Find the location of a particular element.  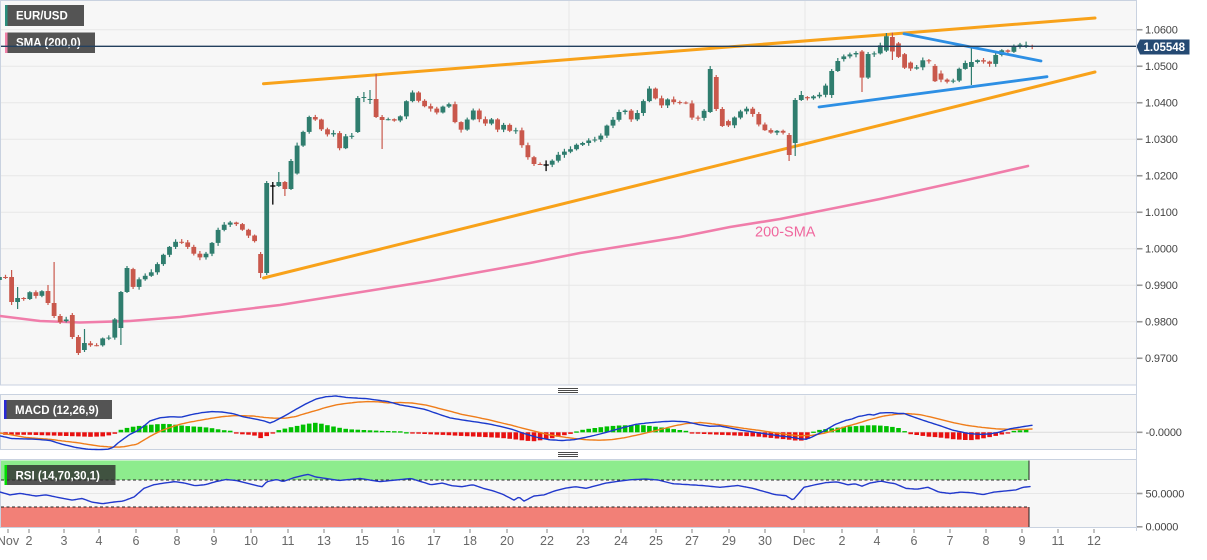

svg-text: 30 is located at coordinates (765, 541).